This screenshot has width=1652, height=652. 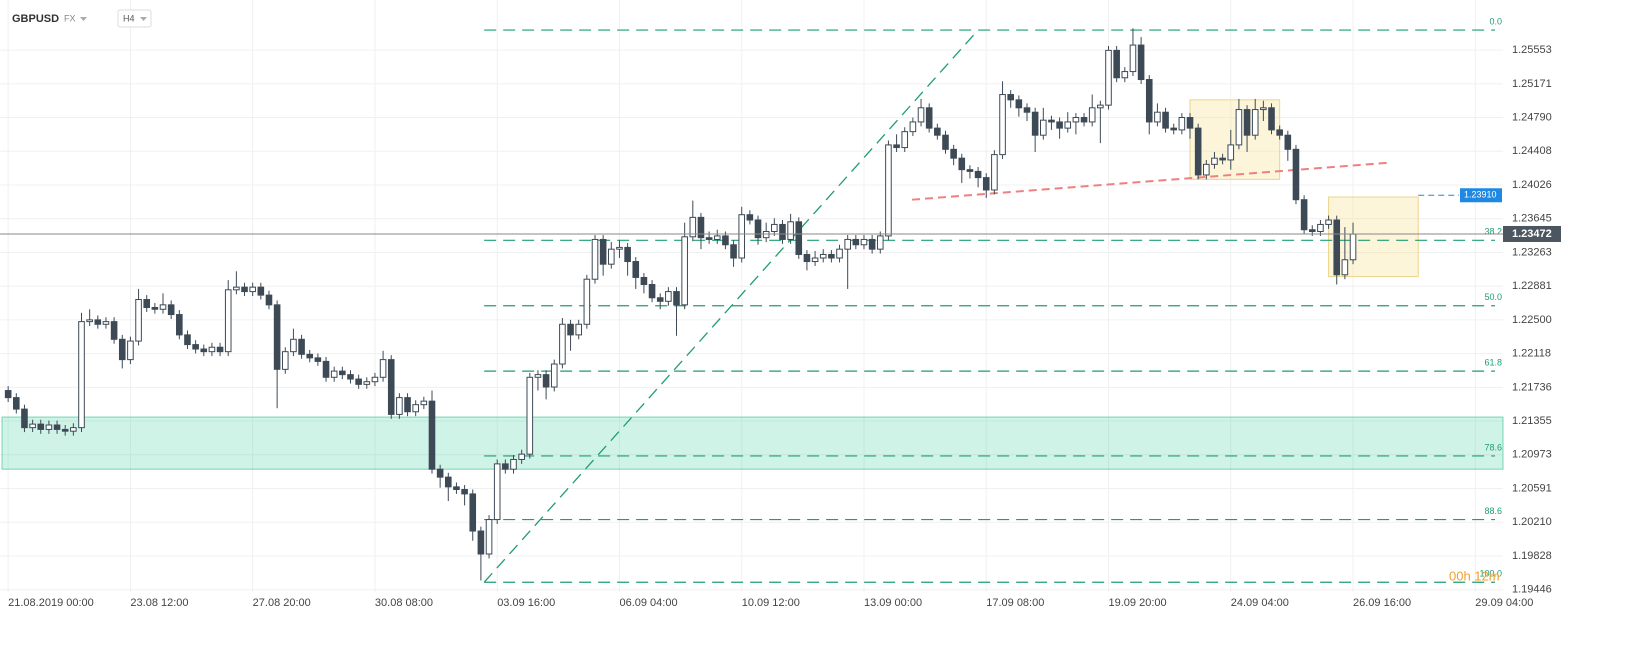 What do you see at coordinates (404, 603) in the screenshot?
I see `x-tick-label: 30.08 08:00` at bounding box center [404, 603].